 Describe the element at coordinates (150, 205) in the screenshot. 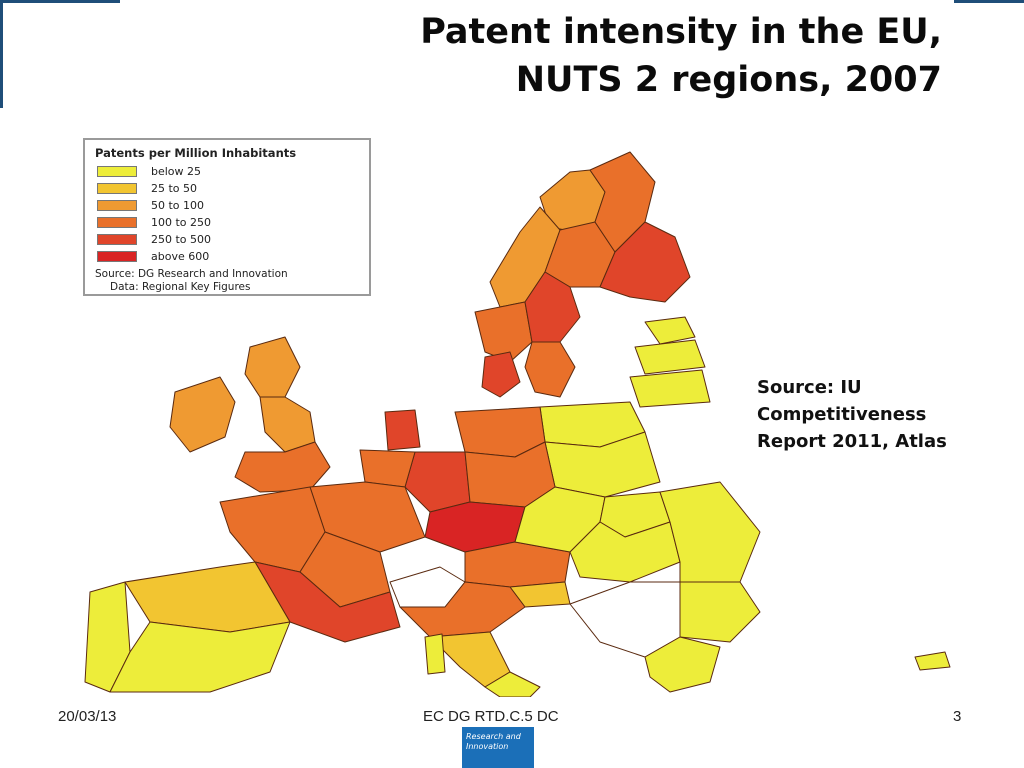

I see `legend-item: 50 to 100` at that location.